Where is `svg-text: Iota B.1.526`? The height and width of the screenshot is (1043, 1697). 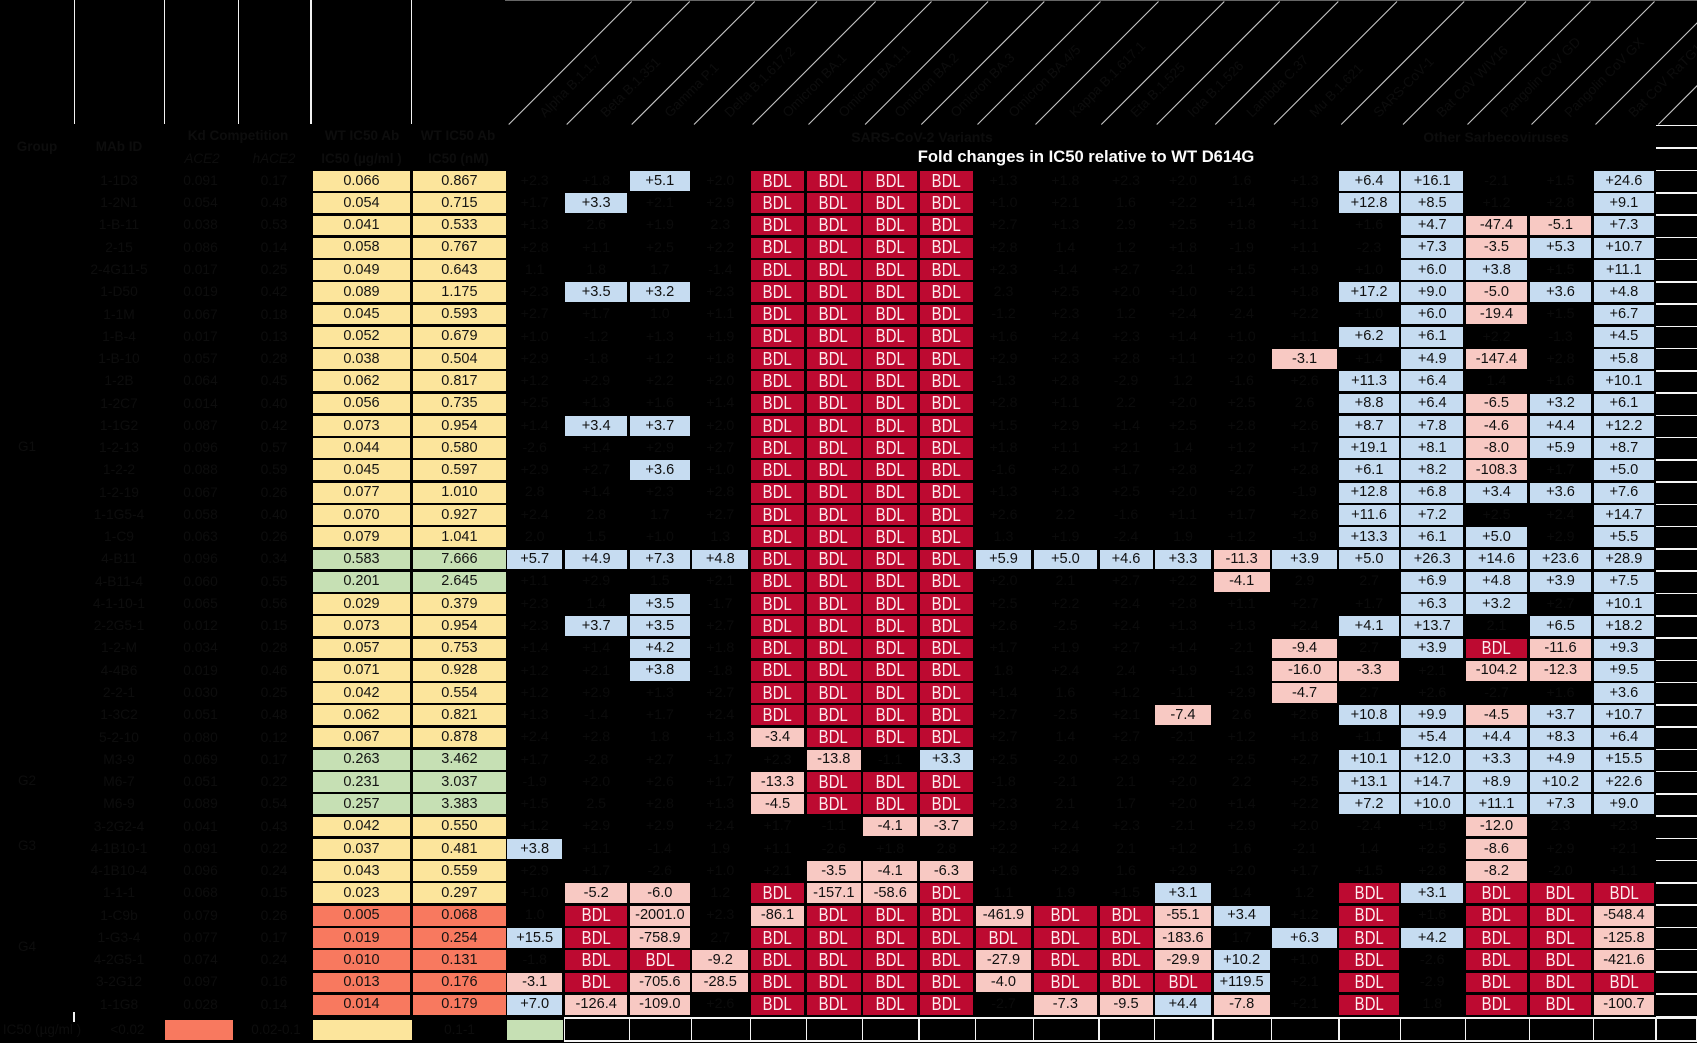
svg-text: Iota B.1.526 is located at coordinates (1216, 89).